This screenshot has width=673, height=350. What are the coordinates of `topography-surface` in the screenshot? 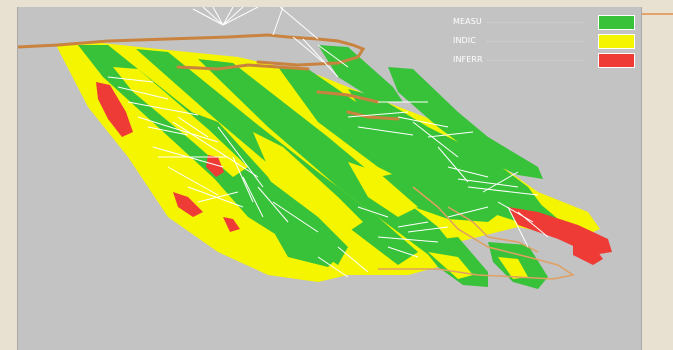 It's located at (209, 77).